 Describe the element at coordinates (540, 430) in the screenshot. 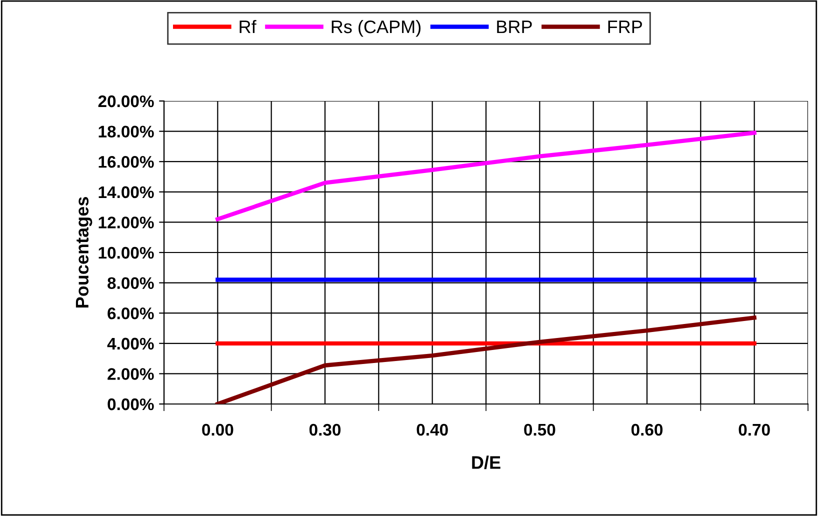

I see `x-tick-label: 0.50` at that location.